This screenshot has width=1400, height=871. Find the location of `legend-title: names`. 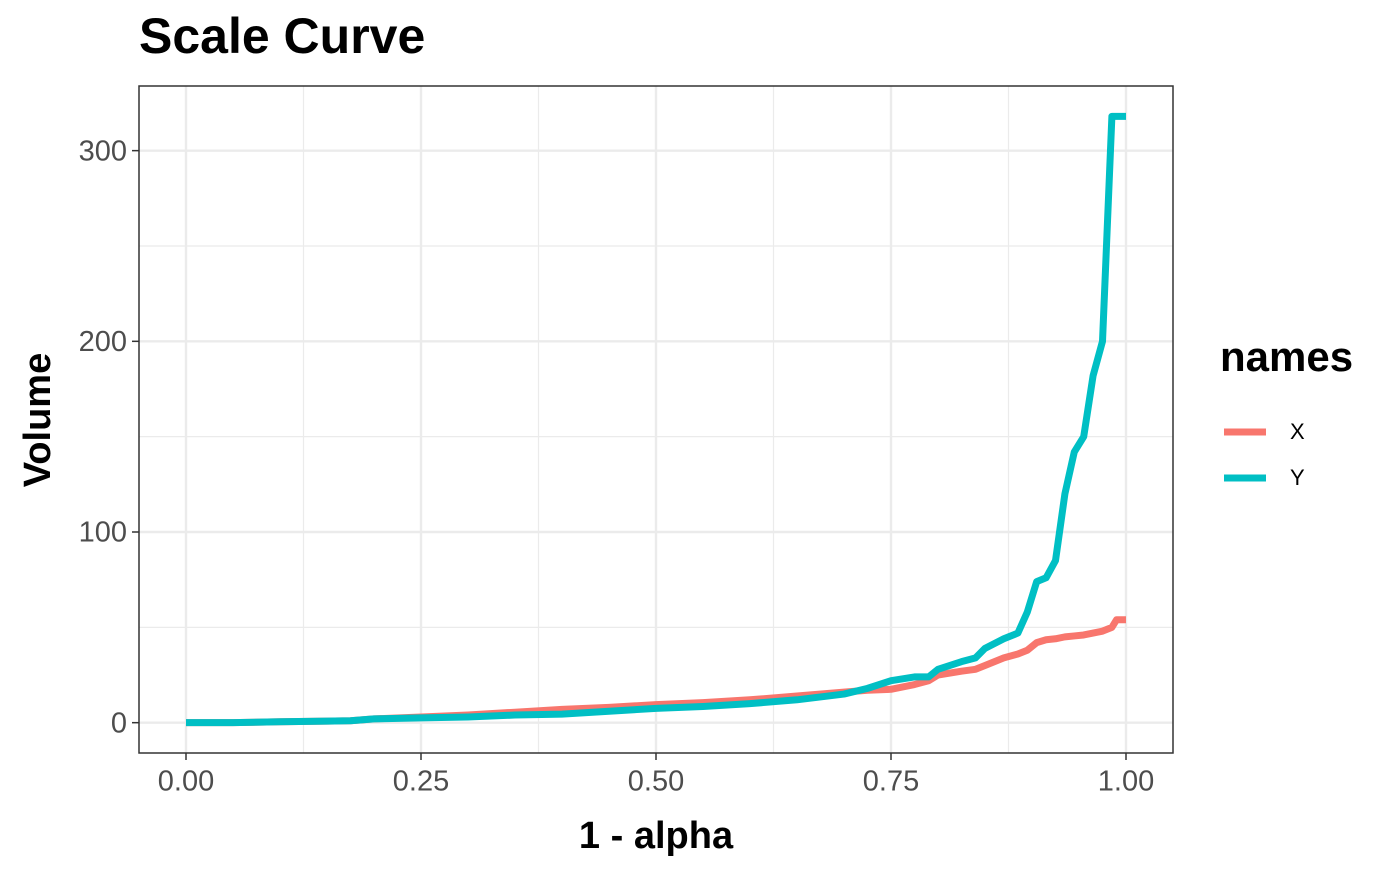

legend-title: names is located at coordinates (1286, 356).